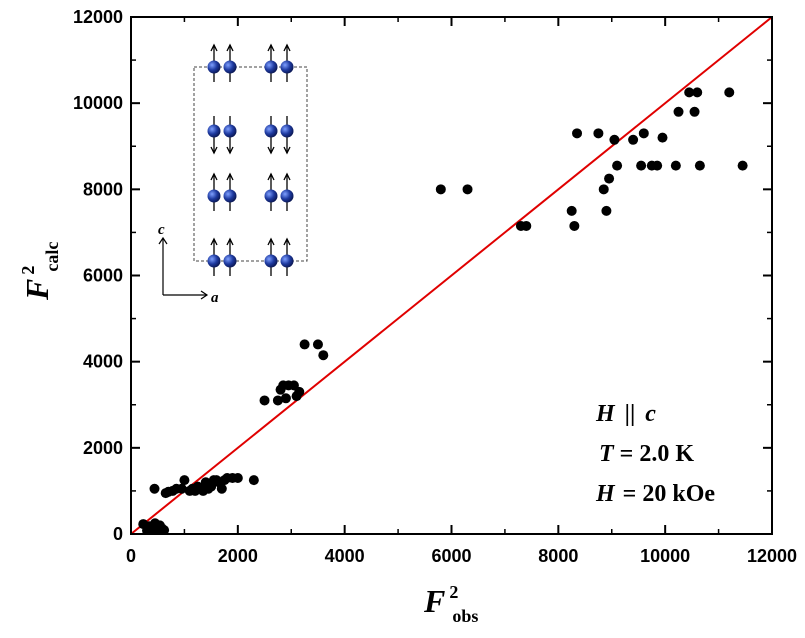 This screenshot has width=805, height=638. What do you see at coordinates (646, 454) in the screenshot?
I see `temperature-label: T = 2.0 K` at bounding box center [646, 454].